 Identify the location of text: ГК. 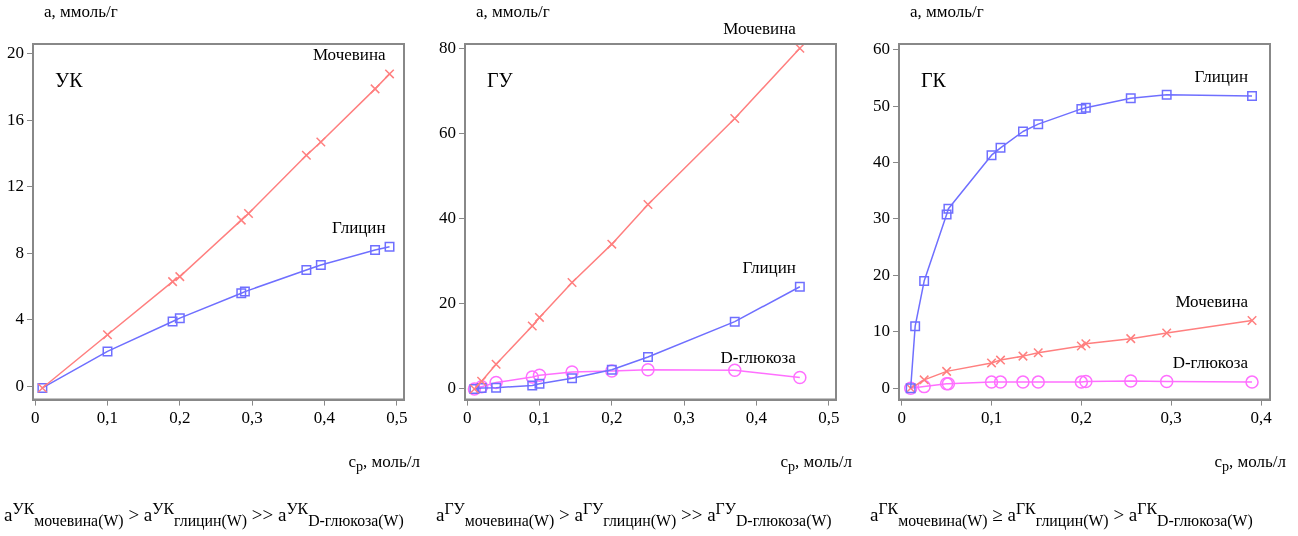
(934, 80).